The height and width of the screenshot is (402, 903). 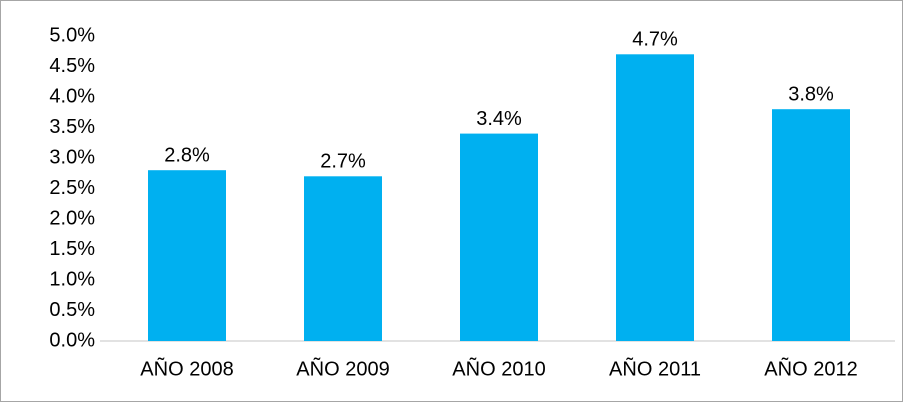 I want to click on y-tick-label: 0.0%, so click(x=72, y=340).